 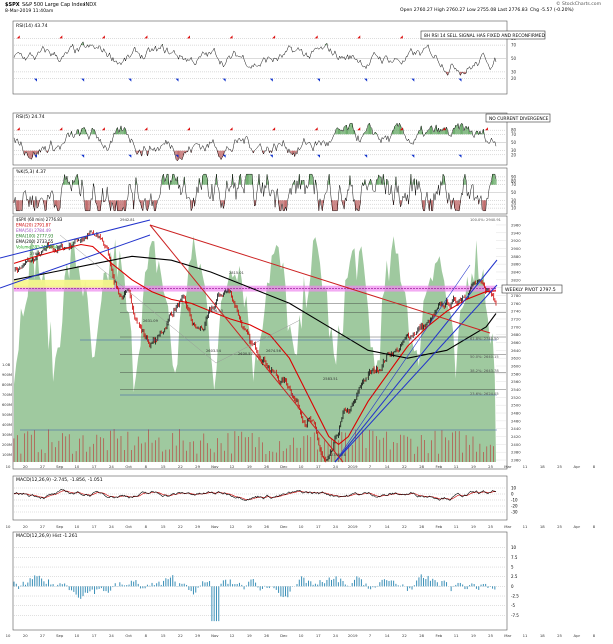 I want to click on x-tick-label: Sep, so click(x=60, y=526).